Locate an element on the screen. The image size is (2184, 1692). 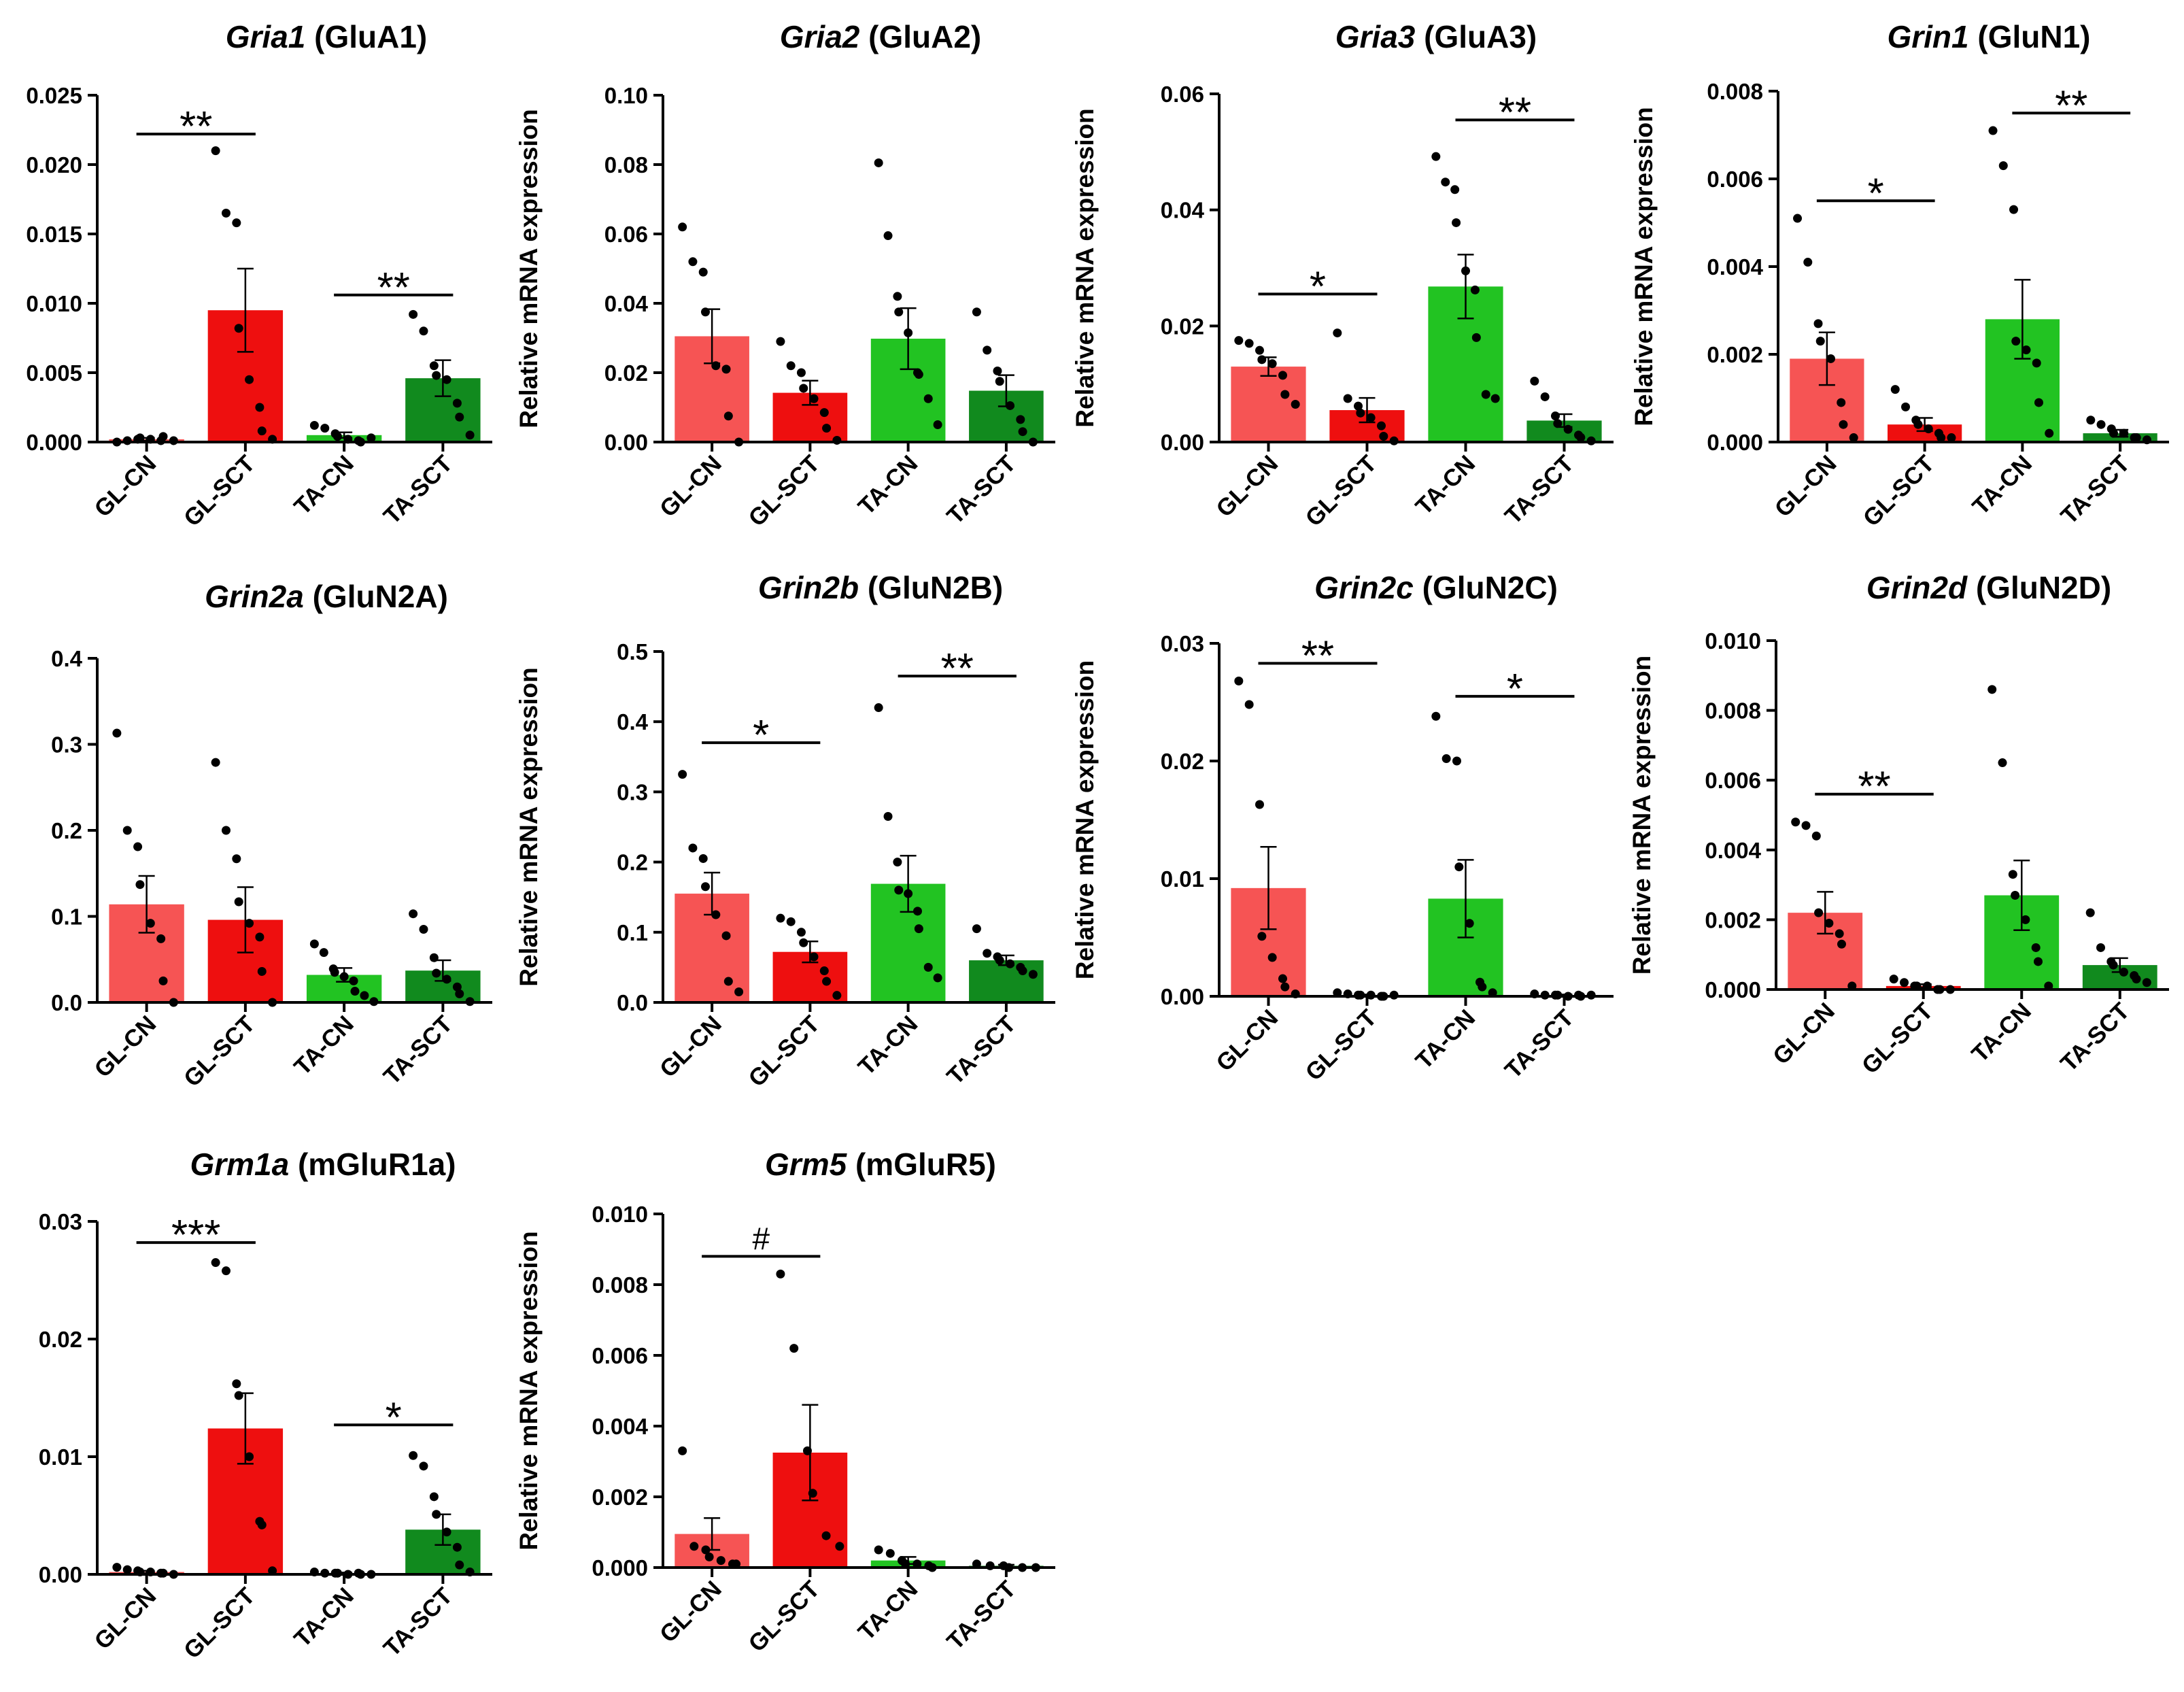
y-axis-label: Relative mRNA expression is located at coordinates (1644, 266).